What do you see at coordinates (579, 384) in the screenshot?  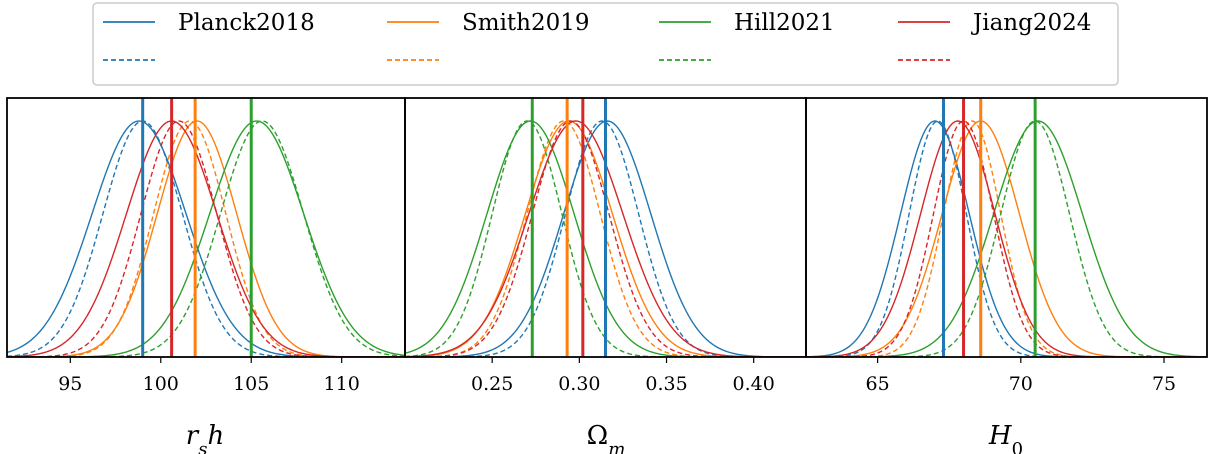 I see `x-tick-label: 0.30` at bounding box center [579, 384].